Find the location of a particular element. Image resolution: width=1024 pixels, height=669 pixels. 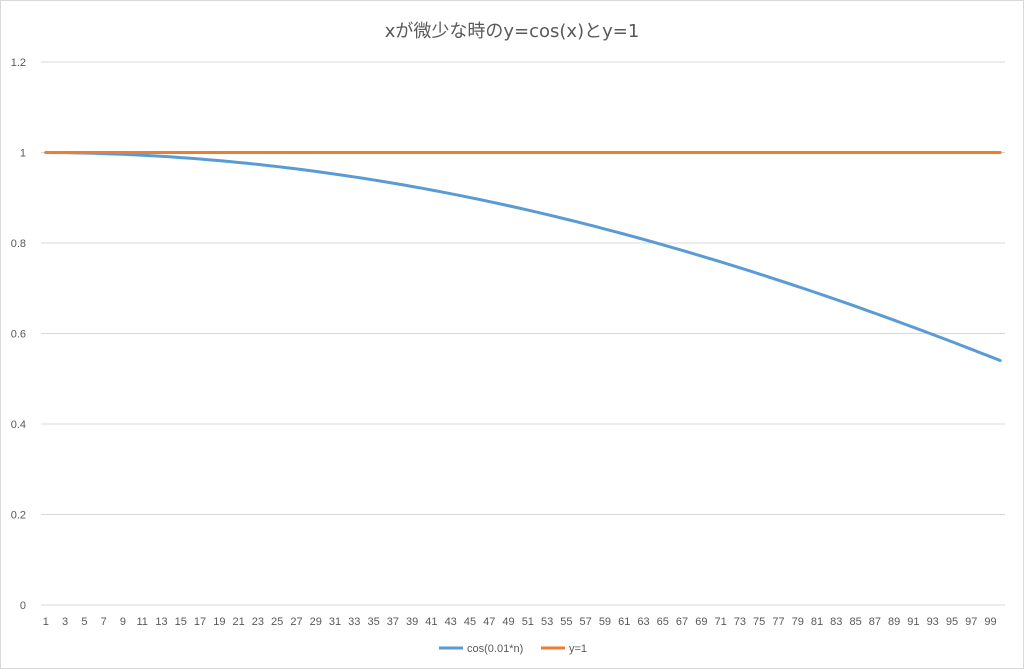

x-tick-label: 23 is located at coordinates (258, 622).